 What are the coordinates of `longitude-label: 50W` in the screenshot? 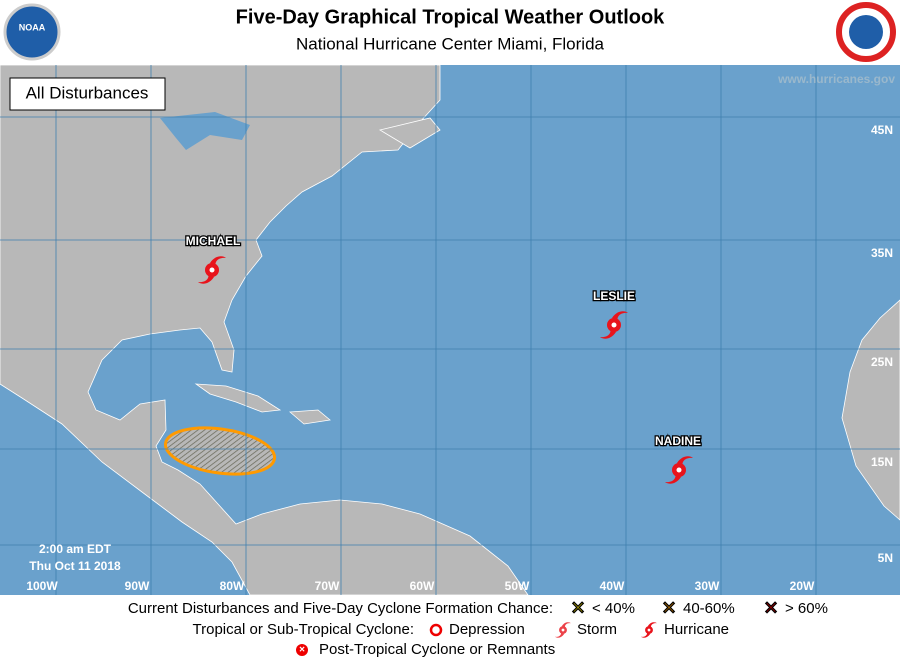 It's located at (517, 586).